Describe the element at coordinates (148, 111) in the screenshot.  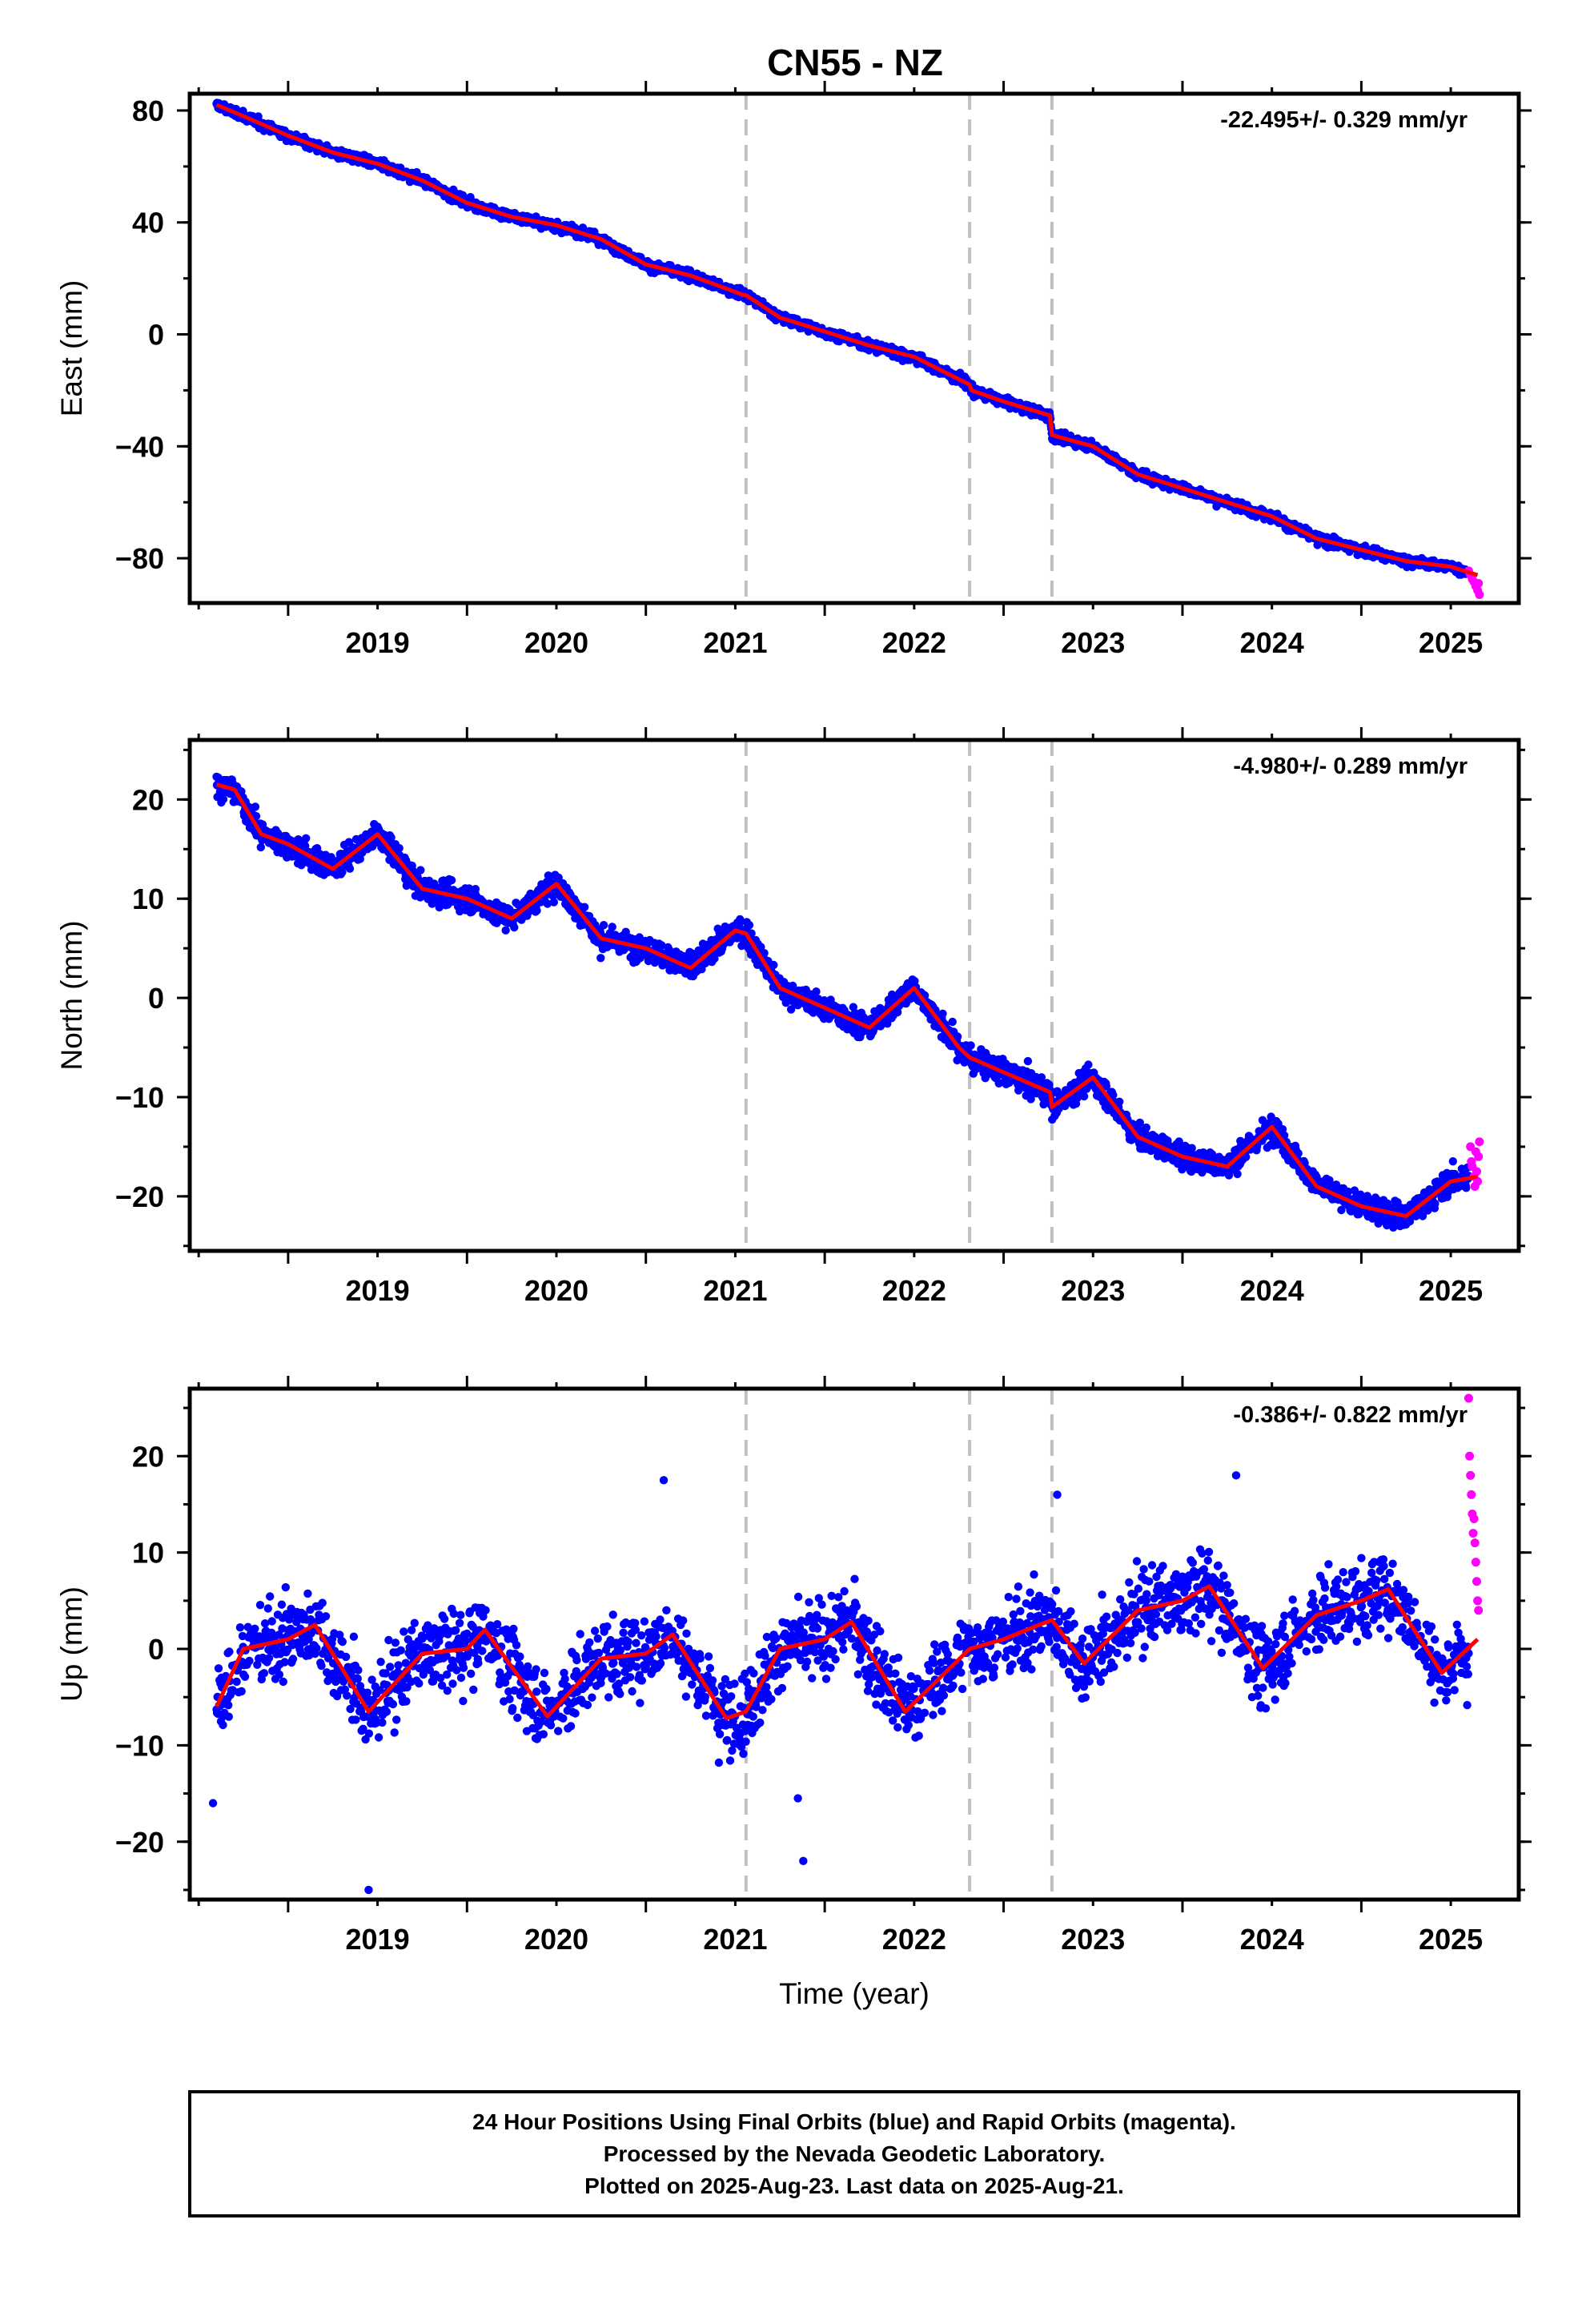
I see `east-y-tick-label: 80` at that location.